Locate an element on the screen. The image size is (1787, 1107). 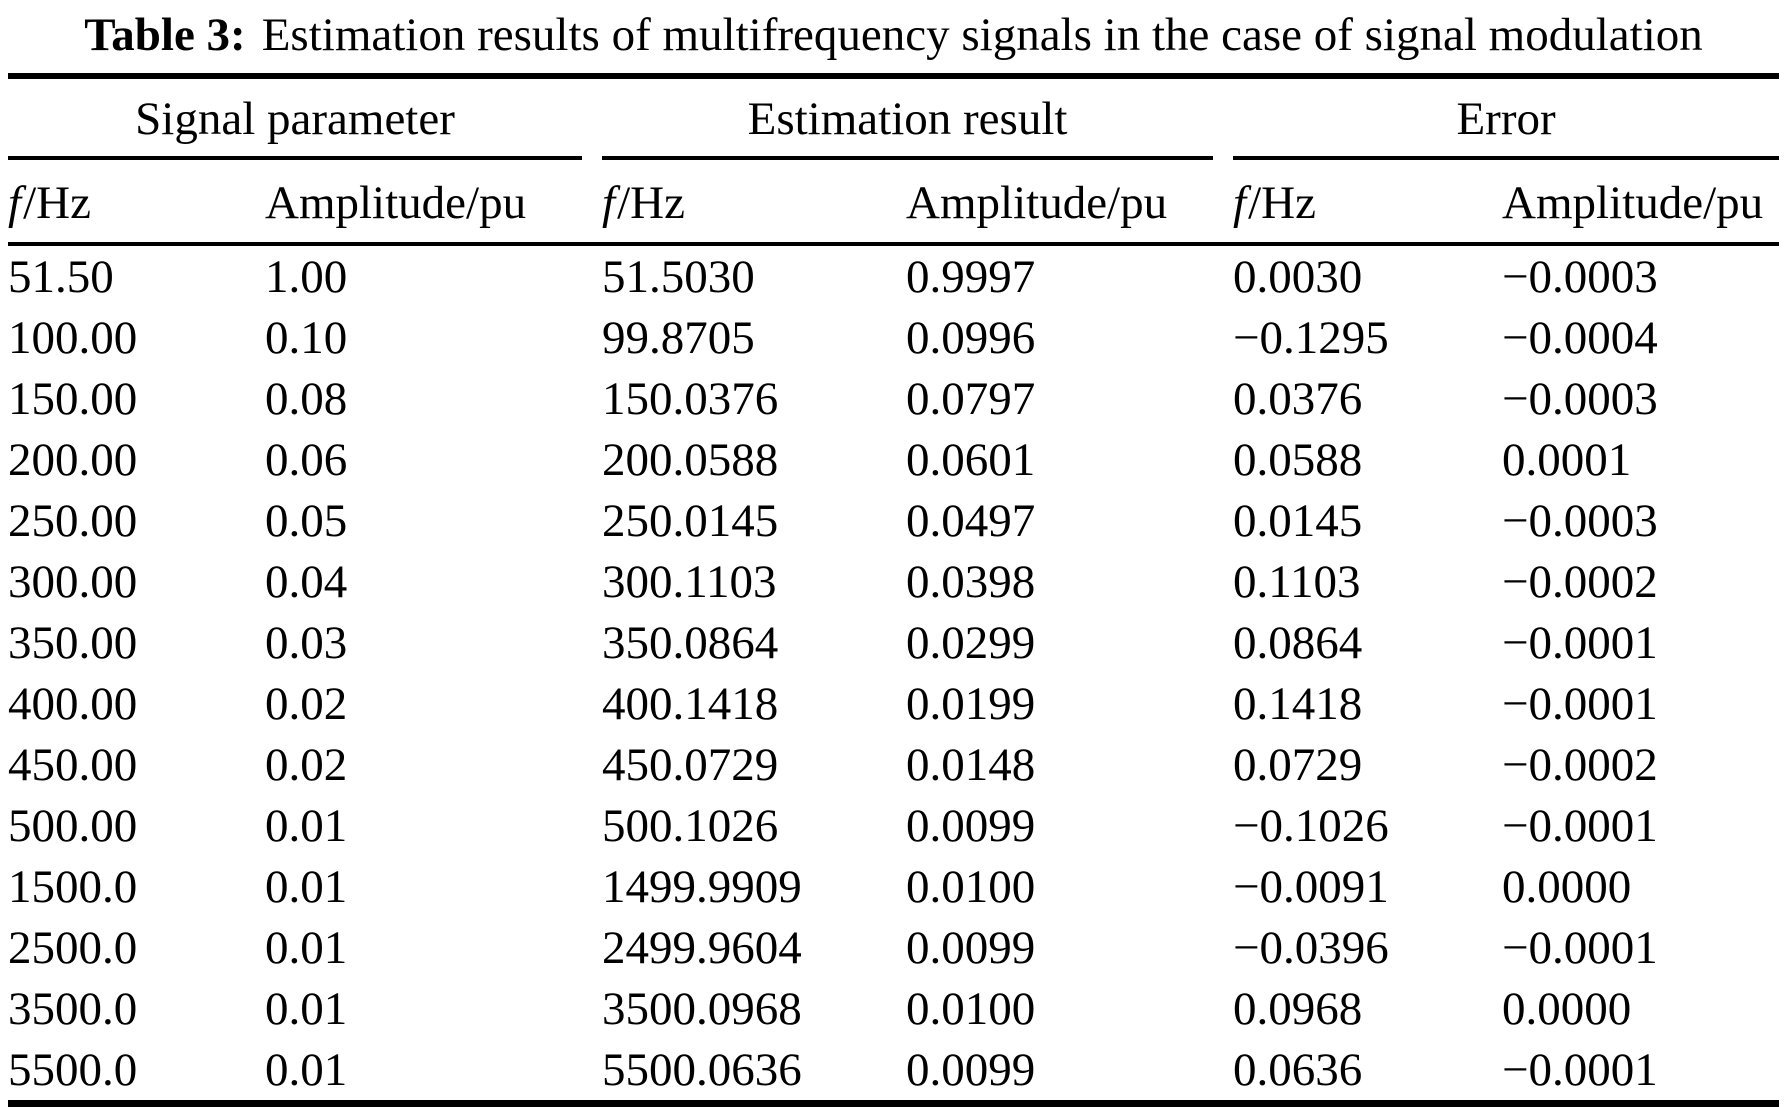
table-cell: 0.0398 is located at coordinates (971, 581).